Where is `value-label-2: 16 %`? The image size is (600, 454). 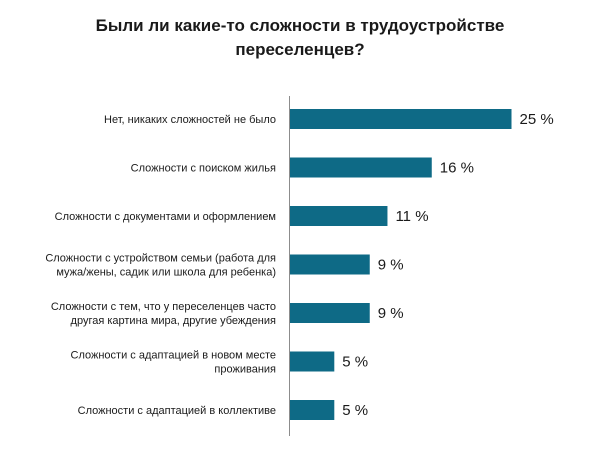
value-label-2: 16 % is located at coordinates (457, 168).